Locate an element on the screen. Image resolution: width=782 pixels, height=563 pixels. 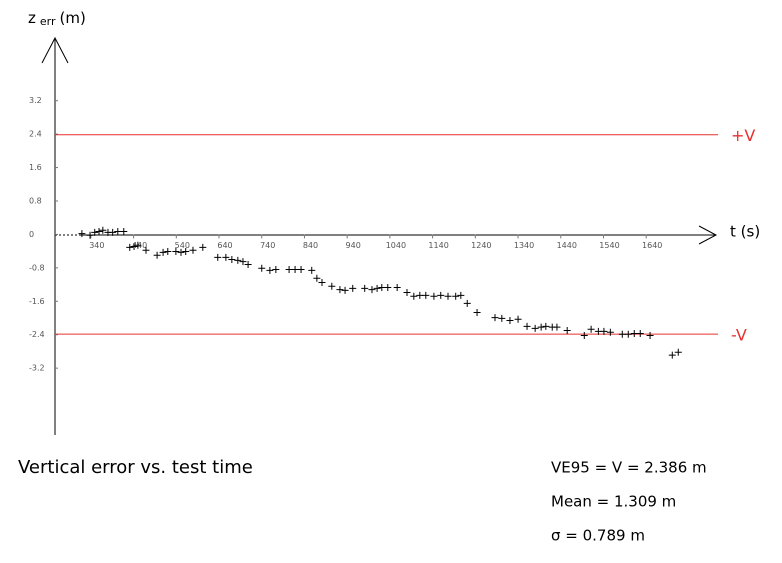
y-tick-label: -3.2 is located at coordinates (37, 368).